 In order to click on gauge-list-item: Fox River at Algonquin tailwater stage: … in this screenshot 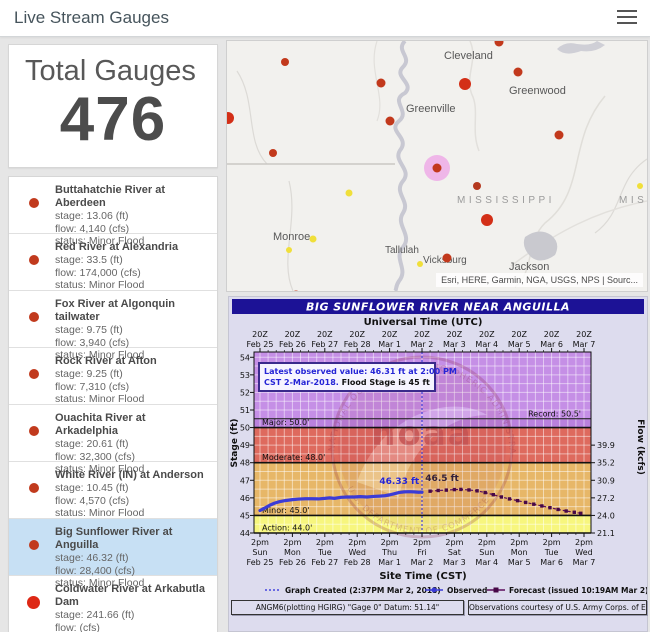, I will do `click(113, 326)`.